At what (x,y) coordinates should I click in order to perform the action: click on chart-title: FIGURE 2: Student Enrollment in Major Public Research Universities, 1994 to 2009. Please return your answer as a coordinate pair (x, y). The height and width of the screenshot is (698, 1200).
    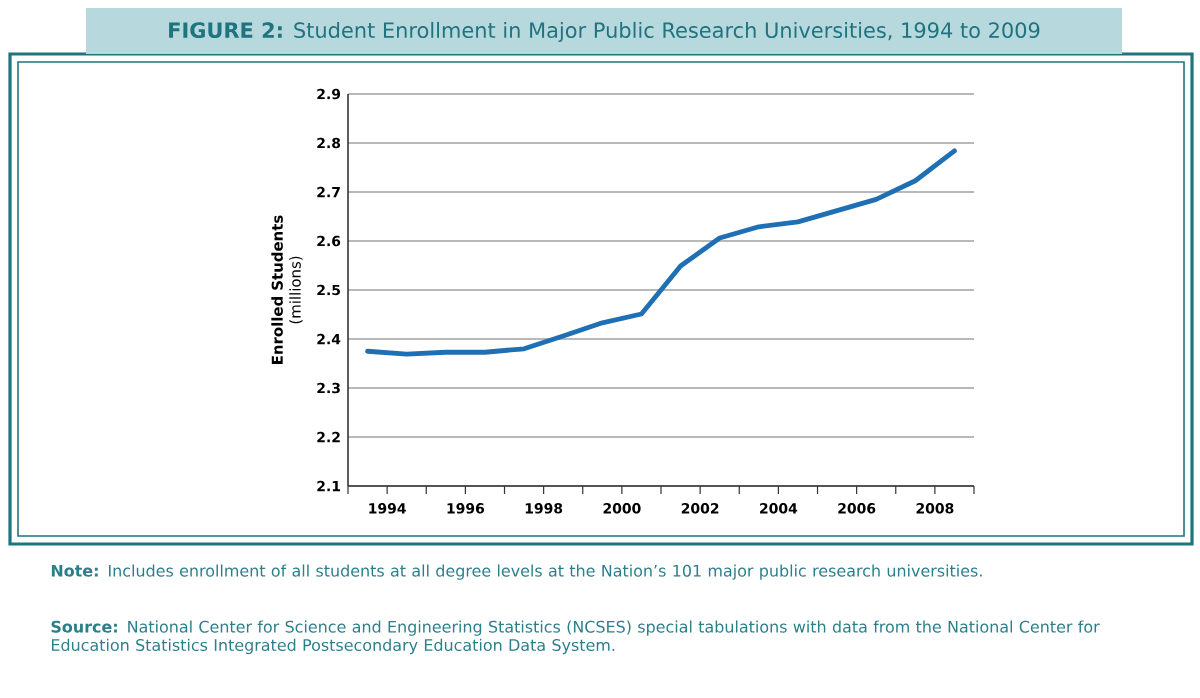
    Looking at the image, I should click on (604, 32).